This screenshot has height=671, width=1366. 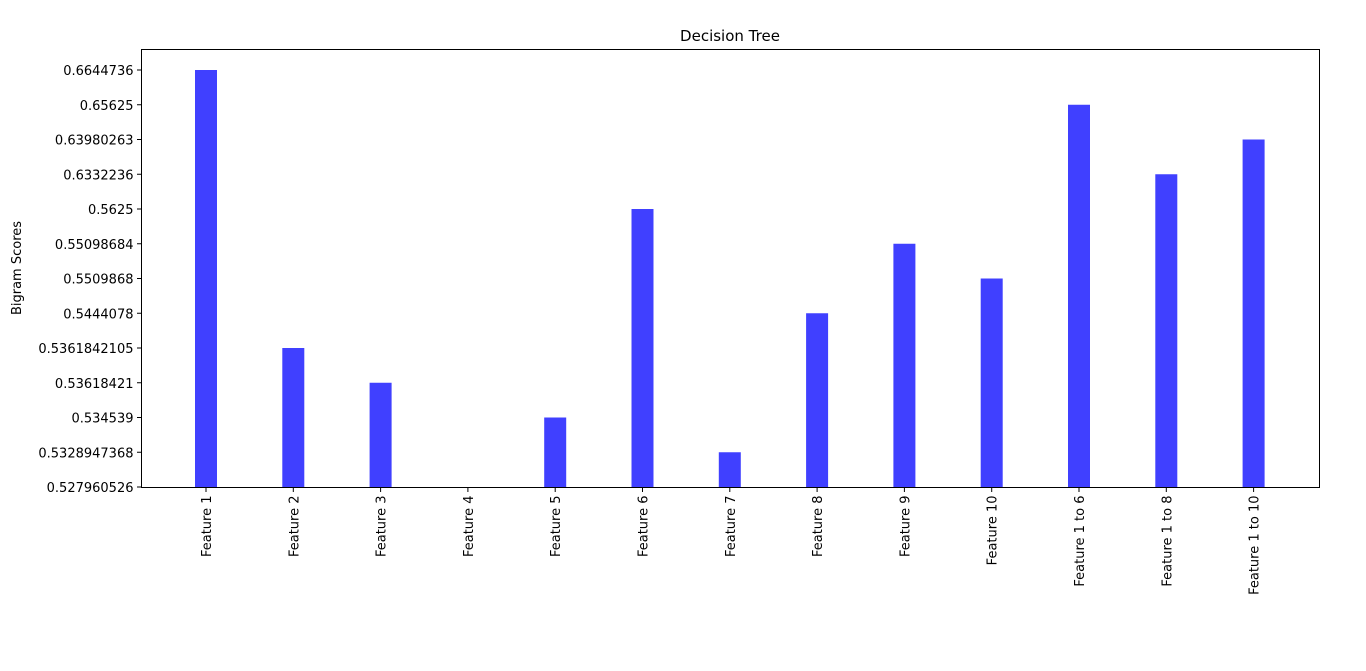 What do you see at coordinates (905, 527) in the screenshot?
I see `x-tick-label: Feature 9` at bounding box center [905, 527].